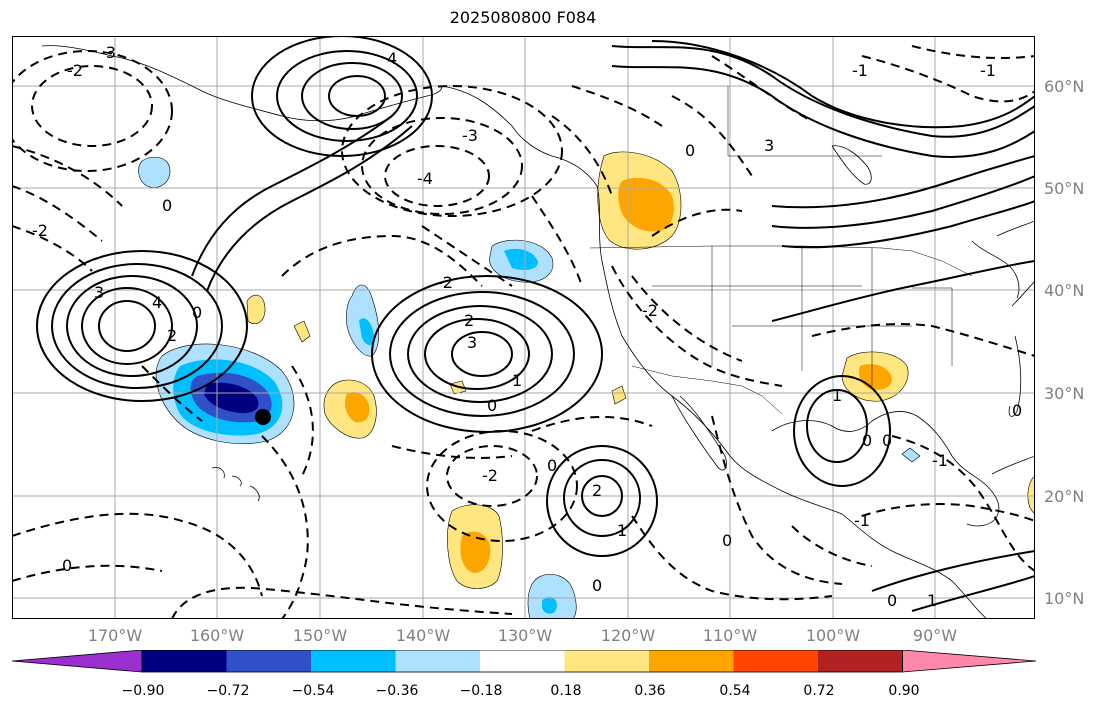  Describe the element at coordinates (525, 635) in the screenshot. I see `lon-label-130w: 130°W` at that location.